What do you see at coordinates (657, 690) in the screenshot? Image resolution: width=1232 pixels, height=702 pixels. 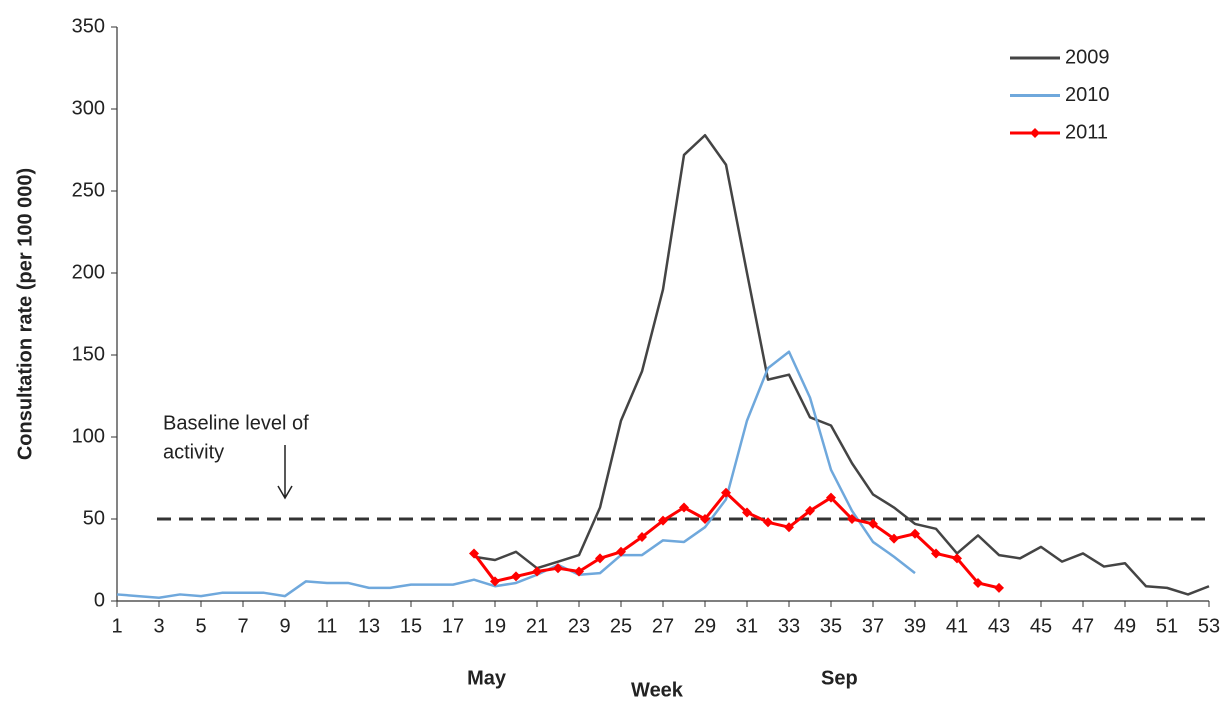 I see `x-axis-title: Week` at bounding box center [657, 690].